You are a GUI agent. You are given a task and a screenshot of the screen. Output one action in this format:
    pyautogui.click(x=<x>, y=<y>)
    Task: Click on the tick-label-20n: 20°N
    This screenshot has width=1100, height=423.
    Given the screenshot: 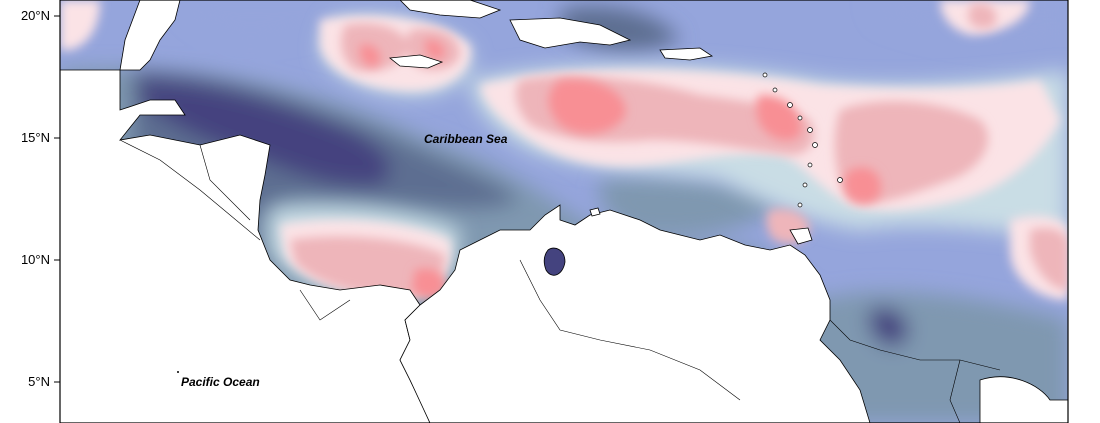 What is the action you would take?
    pyautogui.click(x=35, y=15)
    